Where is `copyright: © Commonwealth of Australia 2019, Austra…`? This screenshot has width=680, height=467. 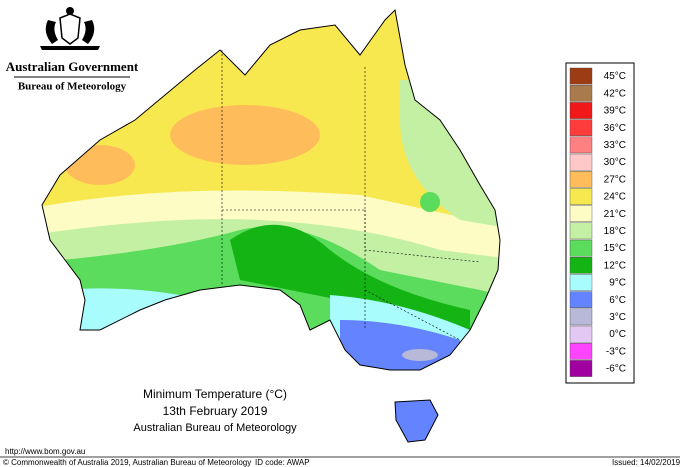
copyright: © Commonwealth of Australia 2019, Austra… is located at coordinates (127, 462).